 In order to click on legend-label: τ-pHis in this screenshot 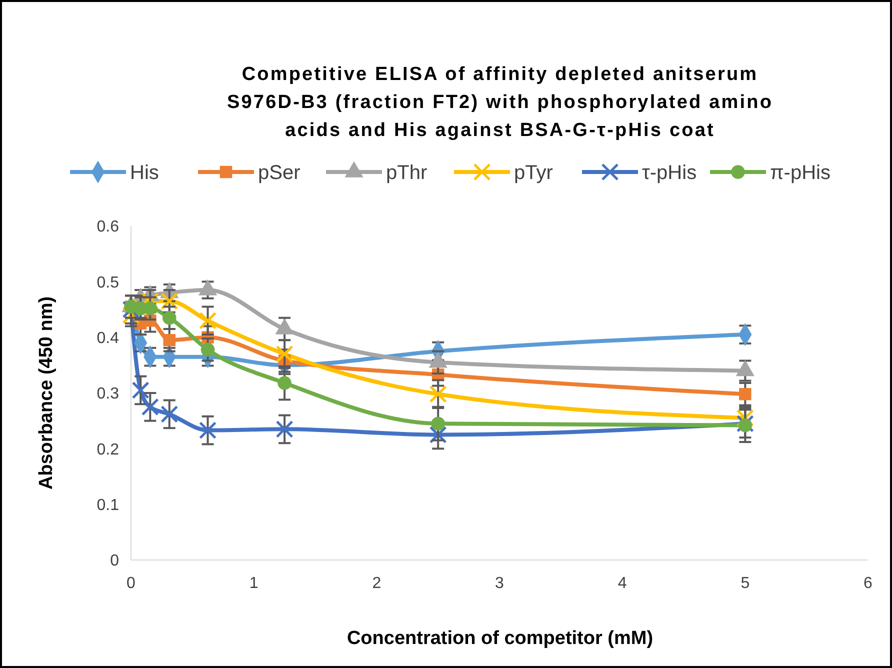, I will do `click(669, 173)`.